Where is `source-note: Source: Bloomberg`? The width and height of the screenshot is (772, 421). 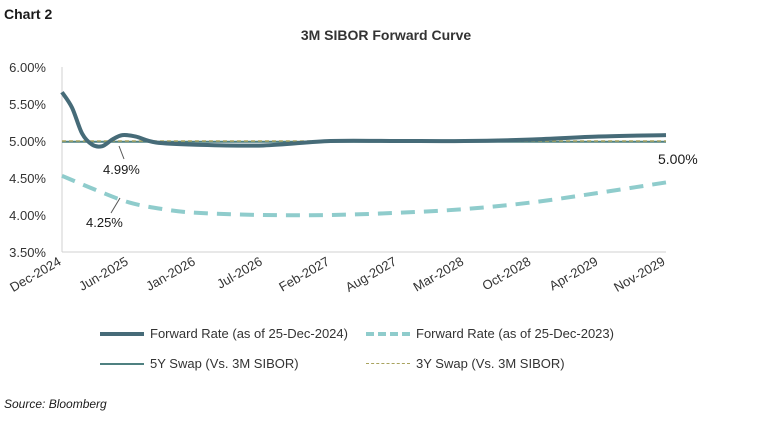
source-note: Source: Bloomberg is located at coordinates (55, 404).